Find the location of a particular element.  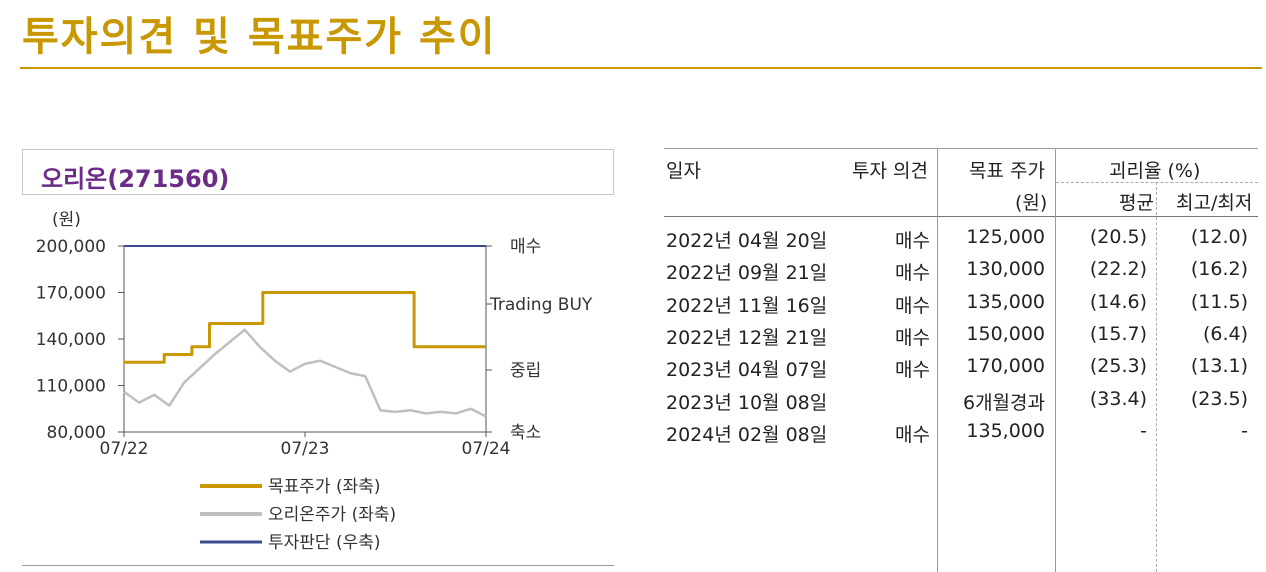

header-subdivider is located at coordinates (1157, 182).